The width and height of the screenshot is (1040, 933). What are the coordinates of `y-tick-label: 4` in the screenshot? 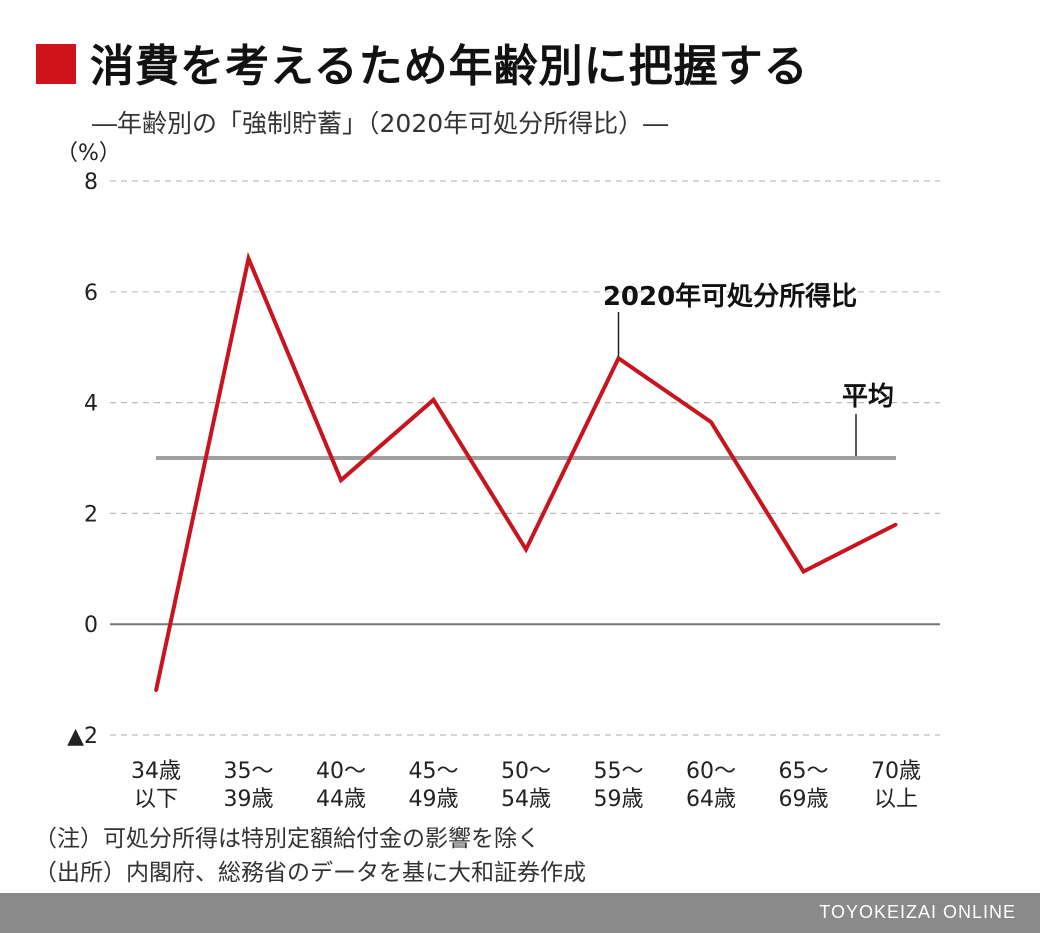 It's located at (91, 404).